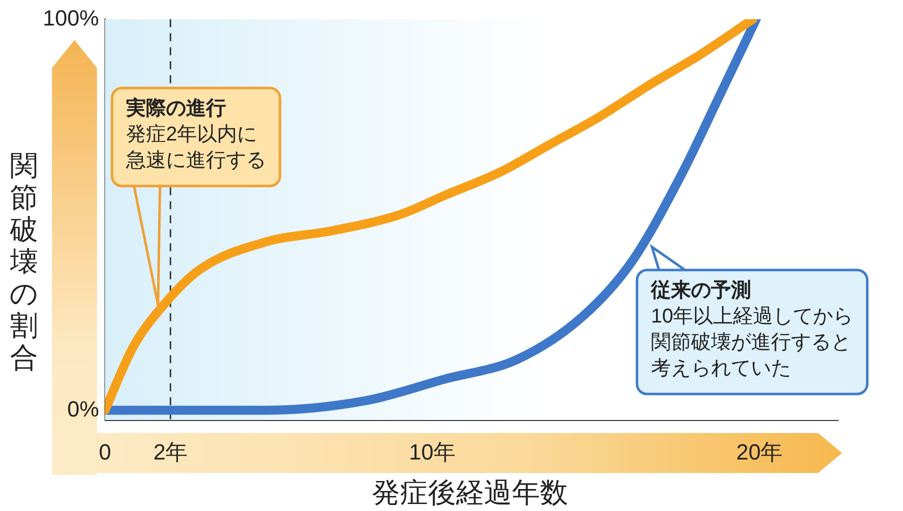 This screenshot has height=511, width=903. What do you see at coordinates (759, 451) in the screenshot?
I see `x-tick-label: 20年` at bounding box center [759, 451].